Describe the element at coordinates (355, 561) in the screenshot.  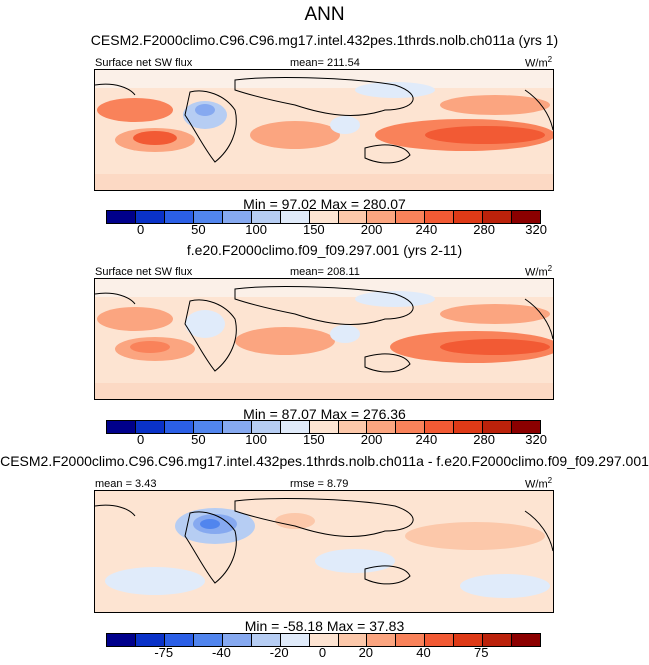
I see `panel3-indian-negative` at that location.